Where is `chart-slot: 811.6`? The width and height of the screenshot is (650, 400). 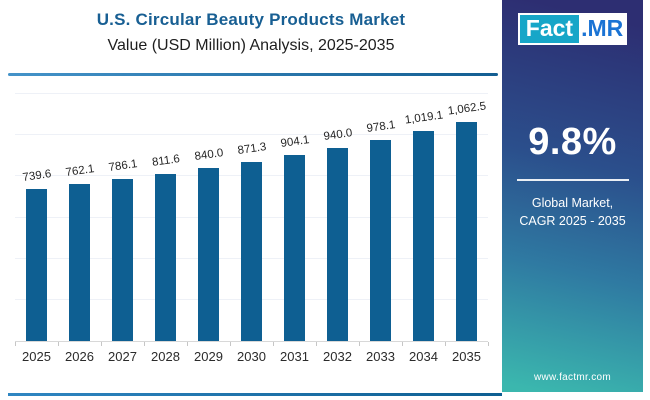
chart-slot: 811.6 is located at coordinates (165, 217).